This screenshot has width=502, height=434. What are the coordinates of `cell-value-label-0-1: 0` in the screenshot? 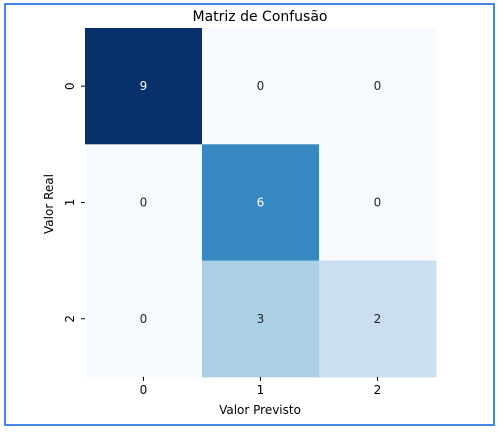 It's located at (261, 86).